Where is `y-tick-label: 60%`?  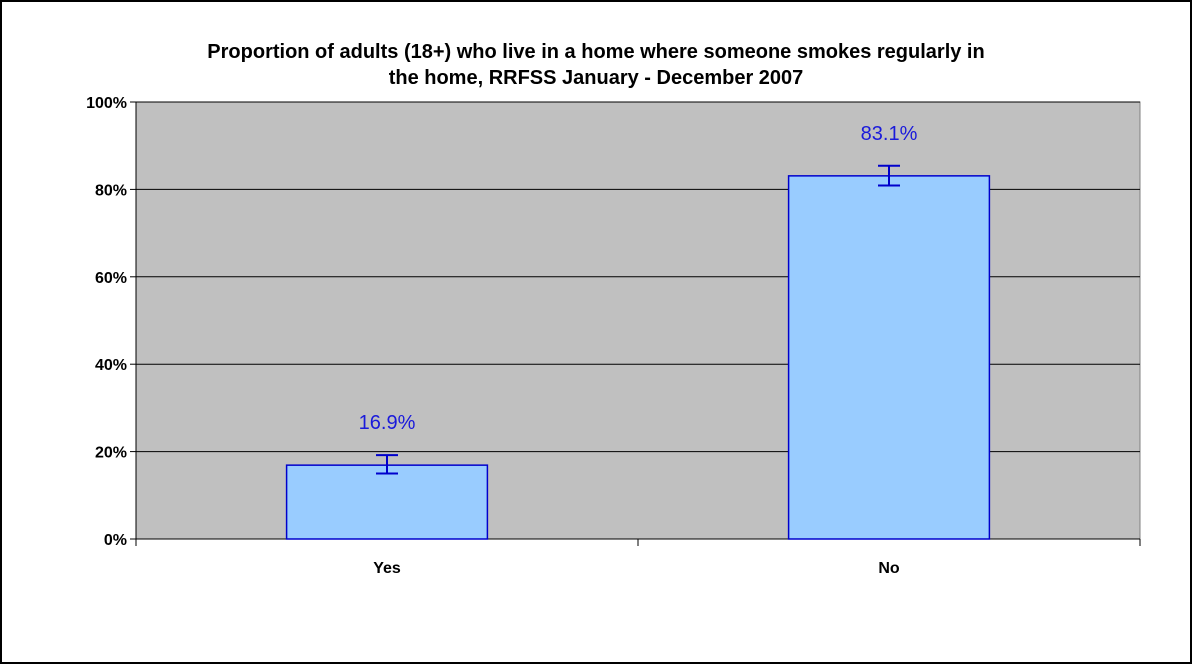 y-tick-label: 60% is located at coordinates (111, 278).